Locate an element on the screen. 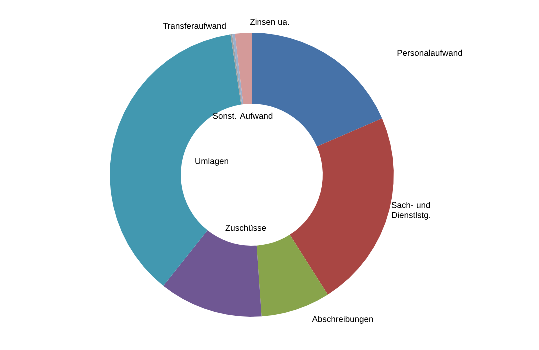 The height and width of the screenshot is (350, 539). slice-label: Zinsen ua. is located at coordinates (270, 22).